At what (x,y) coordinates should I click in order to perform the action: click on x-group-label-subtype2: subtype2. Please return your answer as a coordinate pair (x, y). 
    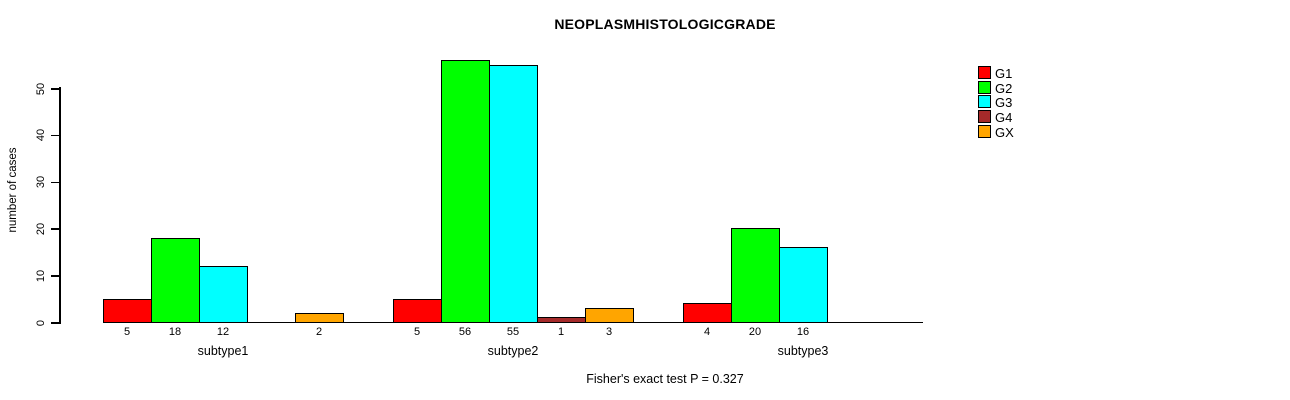
    Looking at the image, I should click on (513, 351).